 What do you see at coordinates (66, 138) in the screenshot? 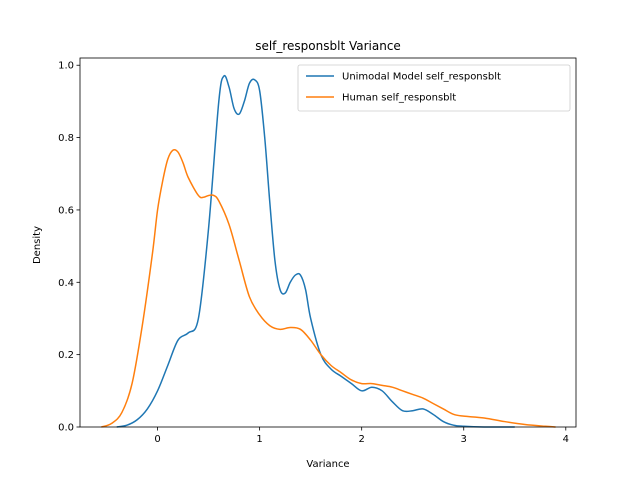
I see `y-tick-label: 0.8` at bounding box center [66, 138].